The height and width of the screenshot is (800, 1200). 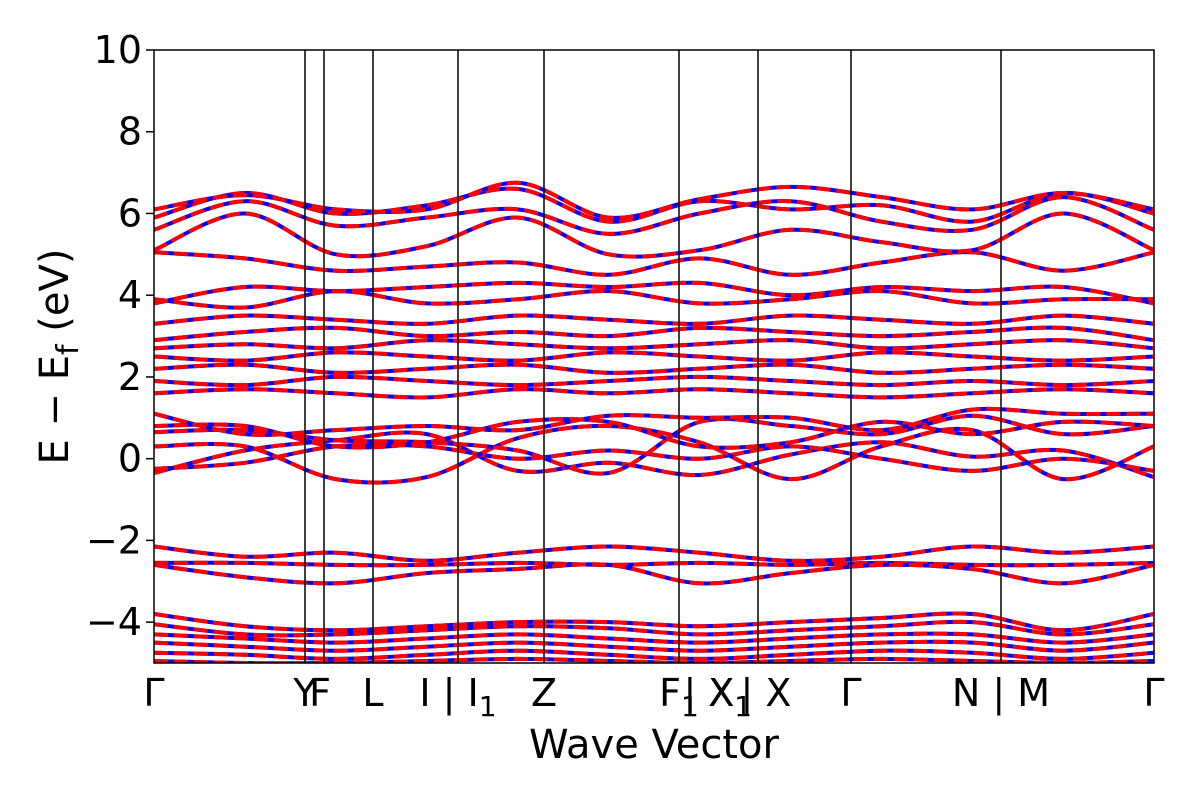 What do you see at coordinates (730, 697) in the screenshot?
I see `kpoint-label: X1` at bounding box center [730, 697].